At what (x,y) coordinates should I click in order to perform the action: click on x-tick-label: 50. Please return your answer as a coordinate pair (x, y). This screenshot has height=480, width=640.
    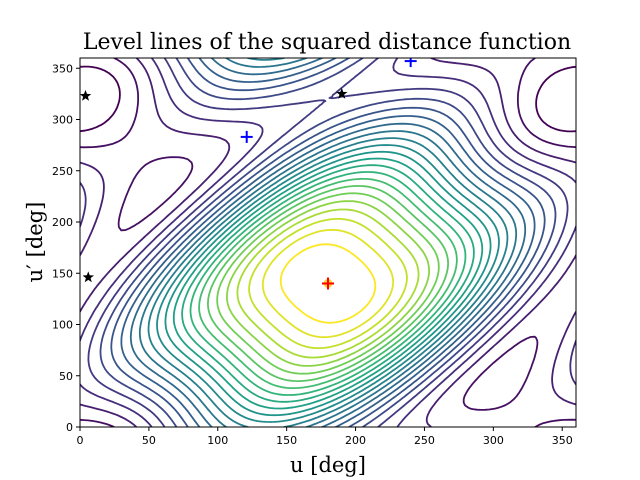
    Looking at the image, I should click on (149, 440).